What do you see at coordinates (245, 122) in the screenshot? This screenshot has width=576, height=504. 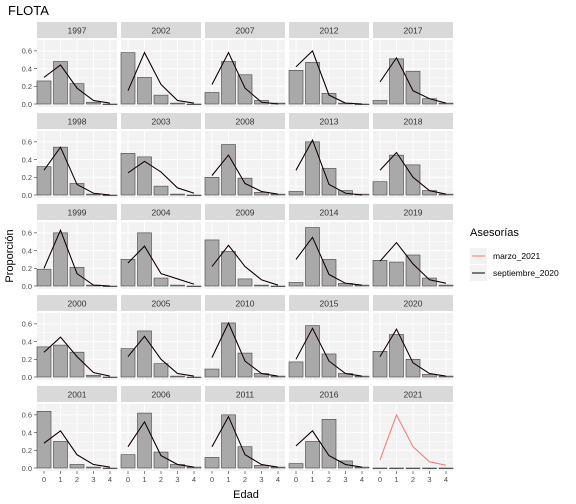 I see `facet-strip-label: 2008` at bounding box center [245, 122].